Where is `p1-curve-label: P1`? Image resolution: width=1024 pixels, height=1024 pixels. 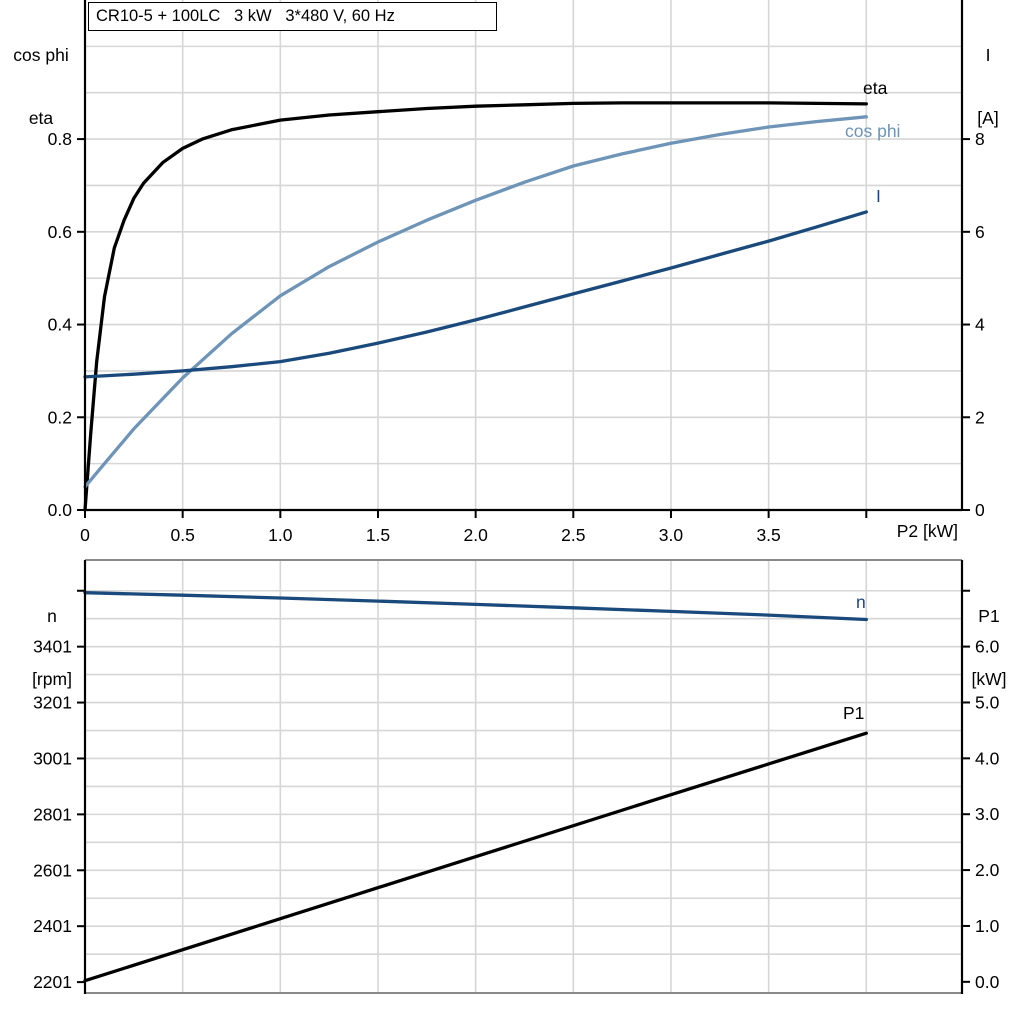
p1-curve-label: P1 is located at coordinates (854, 713).